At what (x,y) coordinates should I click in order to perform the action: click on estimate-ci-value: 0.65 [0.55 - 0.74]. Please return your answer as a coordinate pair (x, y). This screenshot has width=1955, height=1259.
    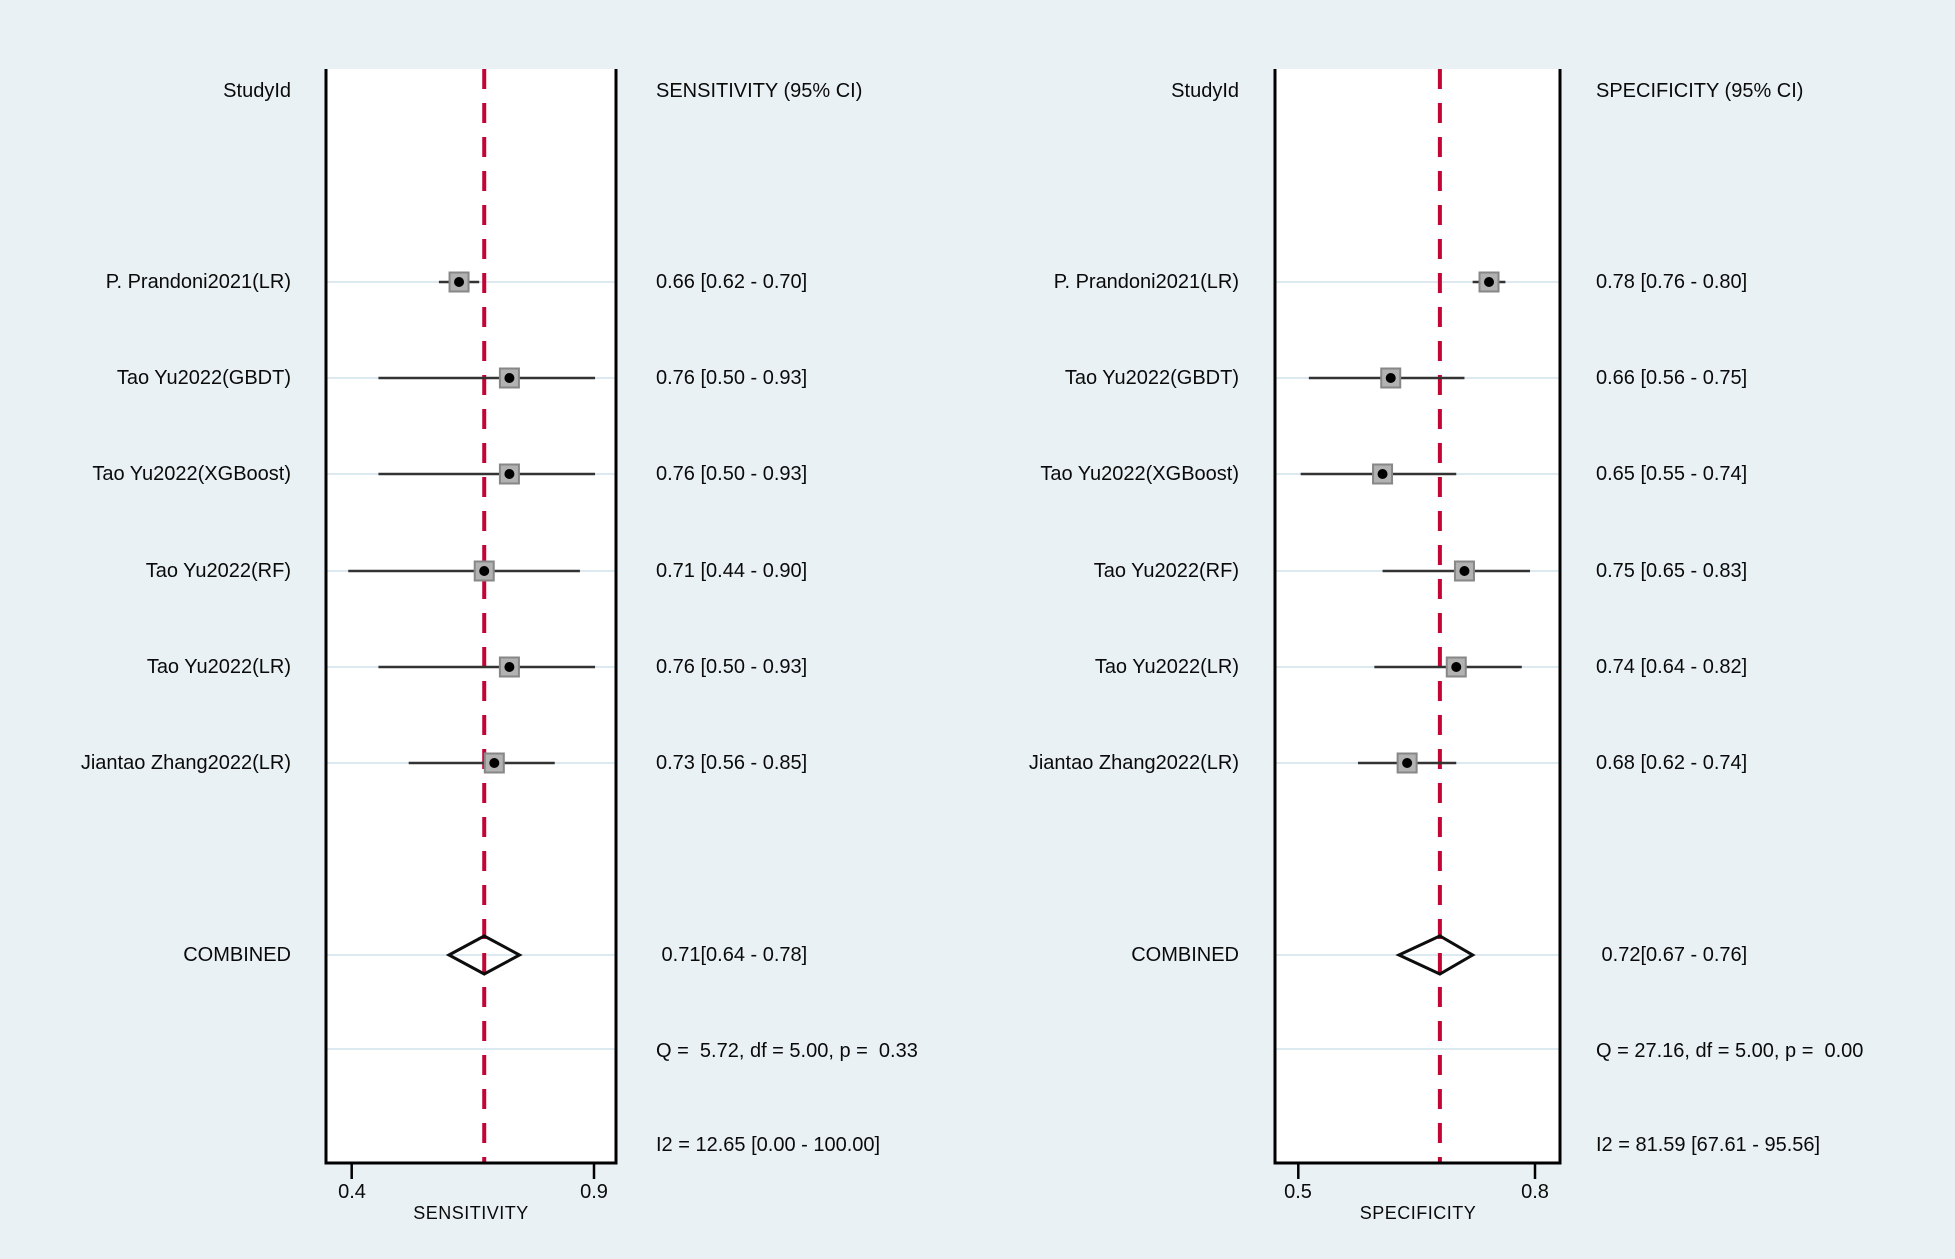
    Looking at the image, I should click on (1672, 474).